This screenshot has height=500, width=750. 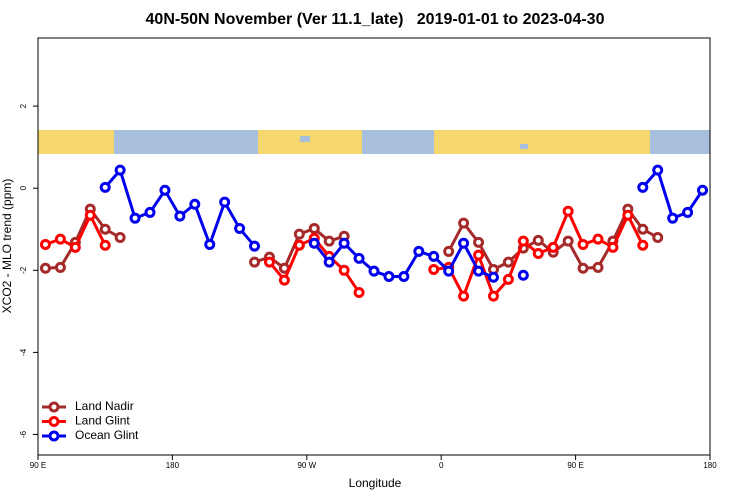 What do you see at coordinates (375, 483) in the screenshot?
I see `x-axis-label: Longitude` at bounding box center [375, 483].